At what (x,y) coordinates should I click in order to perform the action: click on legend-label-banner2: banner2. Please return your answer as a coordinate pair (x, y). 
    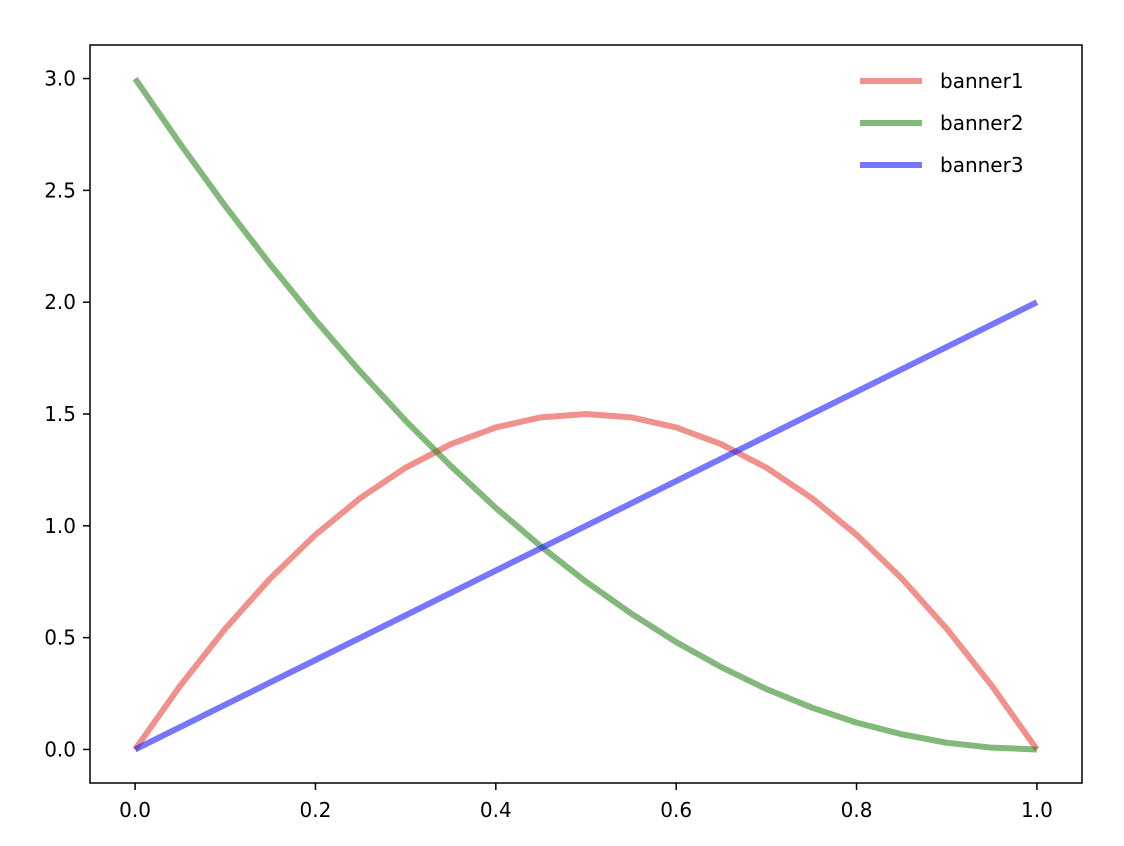
    Looking at the image, I should click on (982, 123).